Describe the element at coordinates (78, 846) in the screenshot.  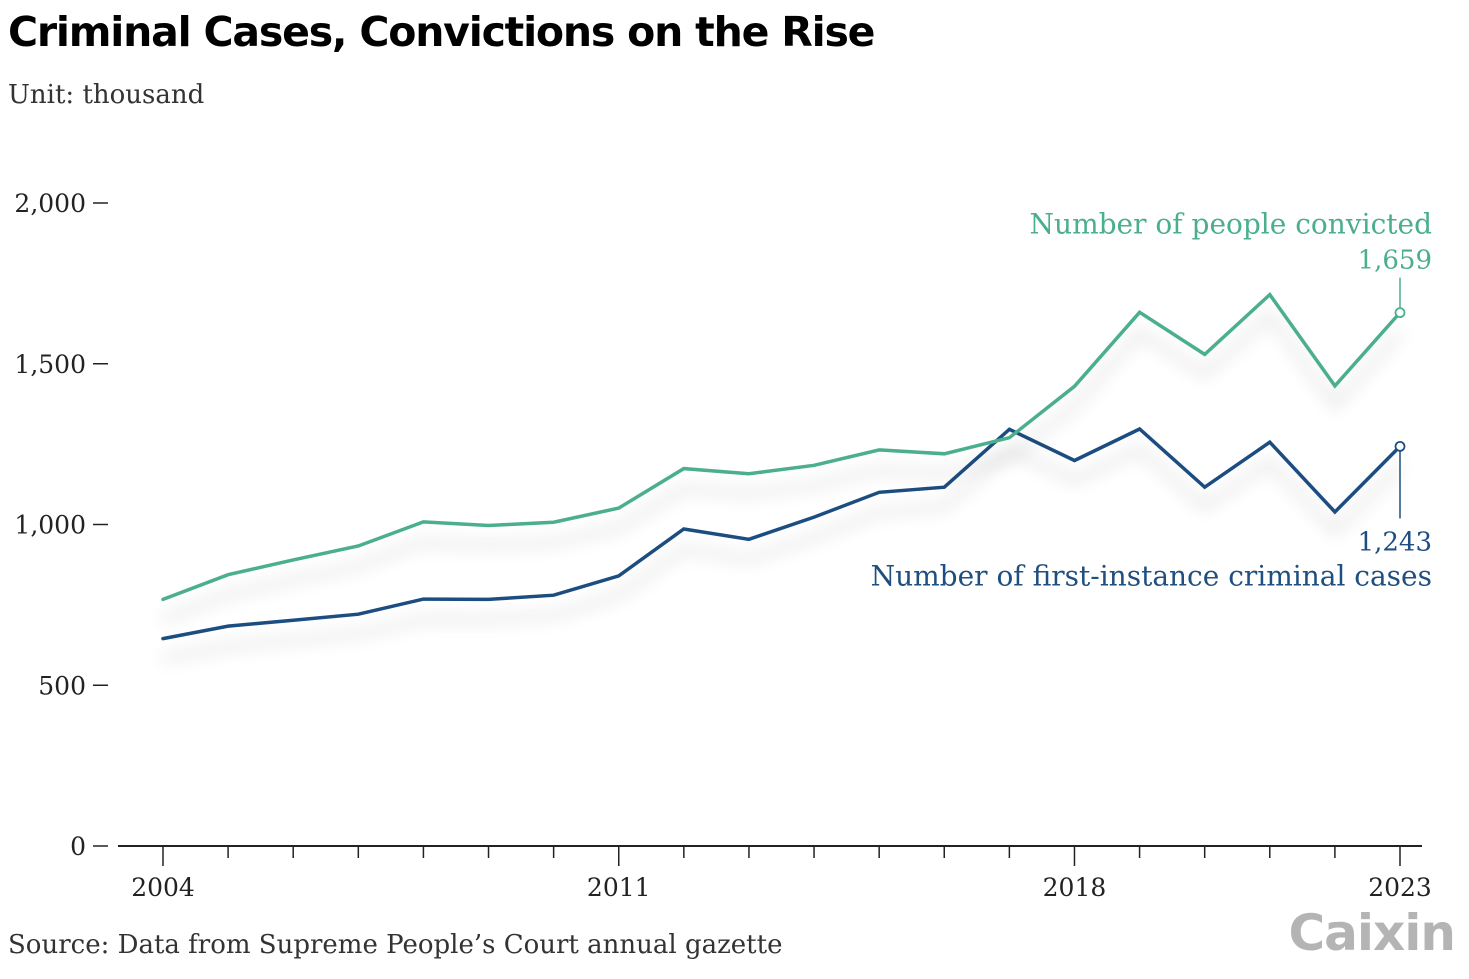
I see `y-tick-label: 0` at that location.